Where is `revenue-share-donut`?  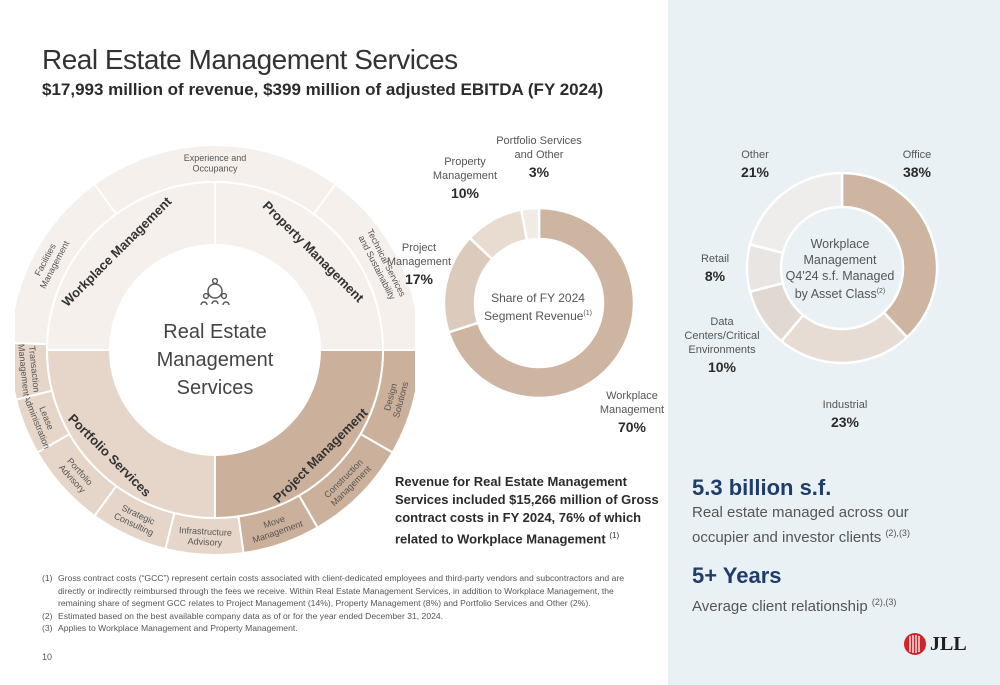
revenue-share-donut is located at coordinates (539, 303).